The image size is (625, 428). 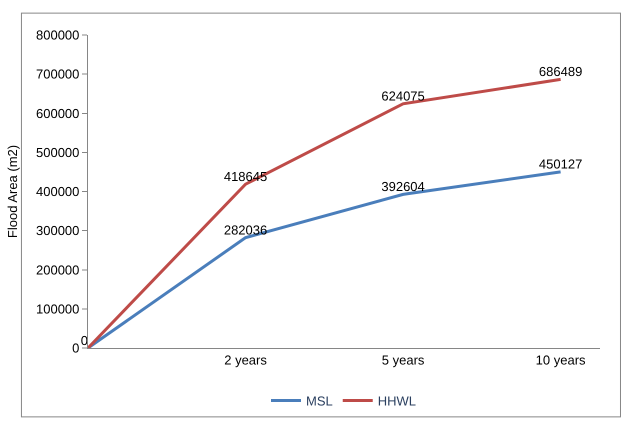 What do you see at coordinates (403, 186) in the screenshot?
I see `data-label: 392604` at bounding box center [403, 186].